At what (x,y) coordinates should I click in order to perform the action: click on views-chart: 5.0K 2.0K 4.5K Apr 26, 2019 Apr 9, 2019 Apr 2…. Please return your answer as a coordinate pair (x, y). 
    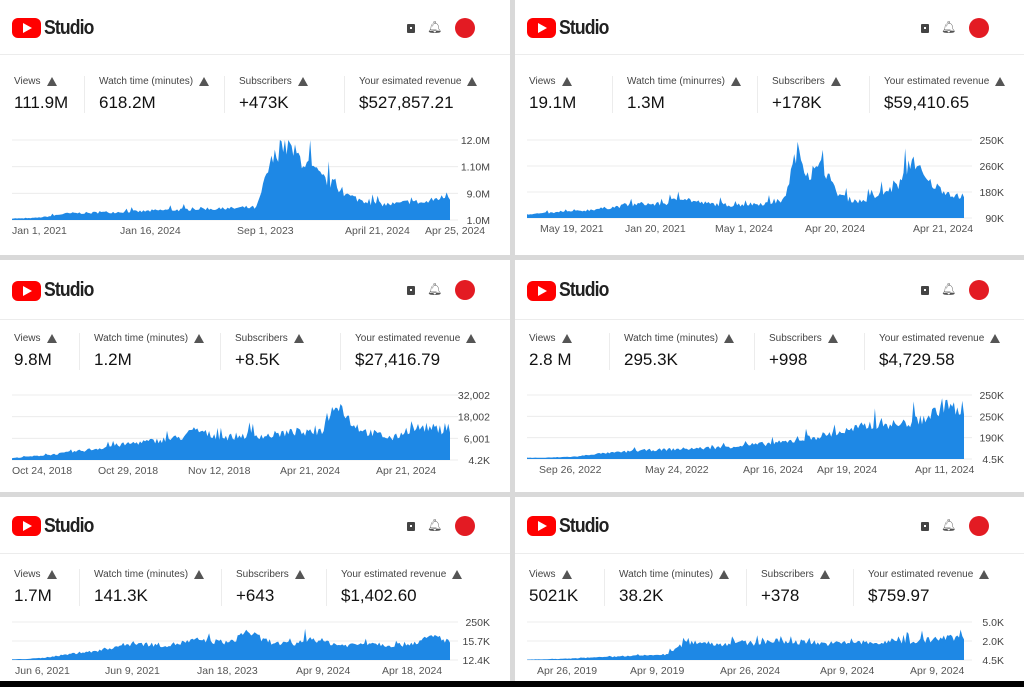
    Looking at the image, I should click on (769, 649).